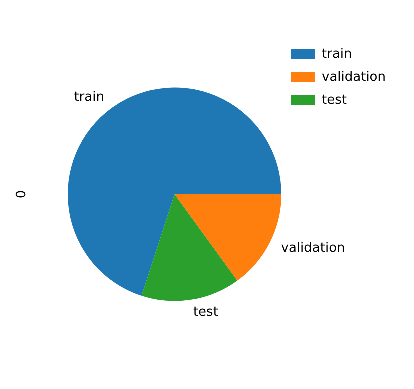 The image size is (414, 389). I want to click on text: 0, so click(22, 194).